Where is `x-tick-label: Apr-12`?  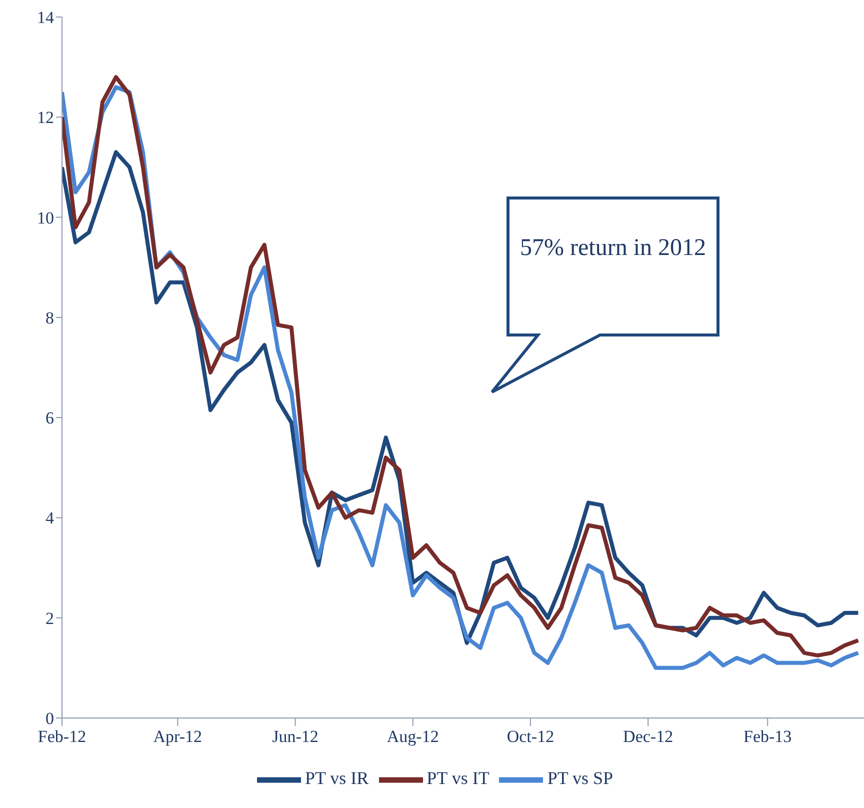
x-tick-label: Apr-12 is located at coordinates (177, 736).